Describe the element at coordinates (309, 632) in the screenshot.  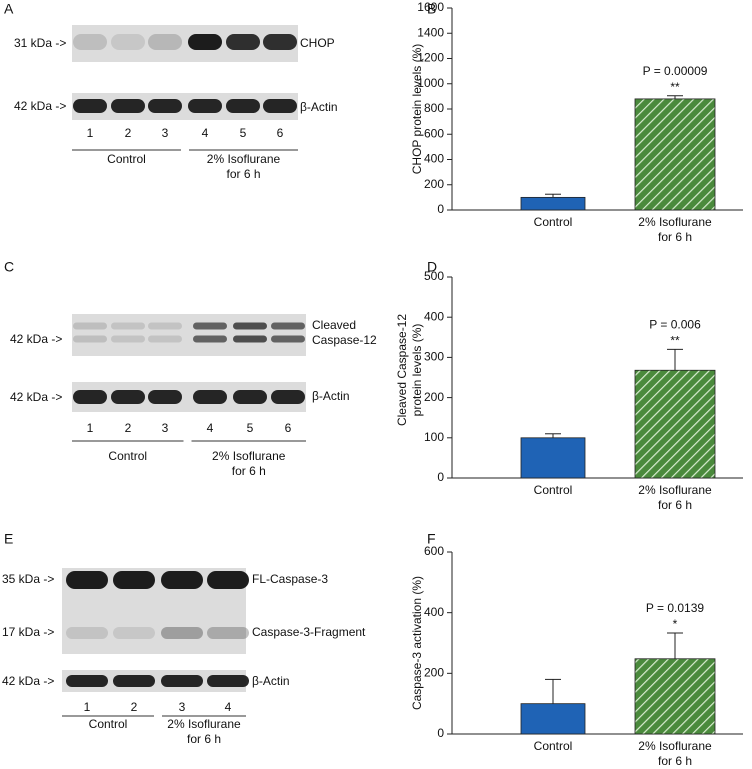
I see `band-label: Caspase-3-Fragment` at that location.